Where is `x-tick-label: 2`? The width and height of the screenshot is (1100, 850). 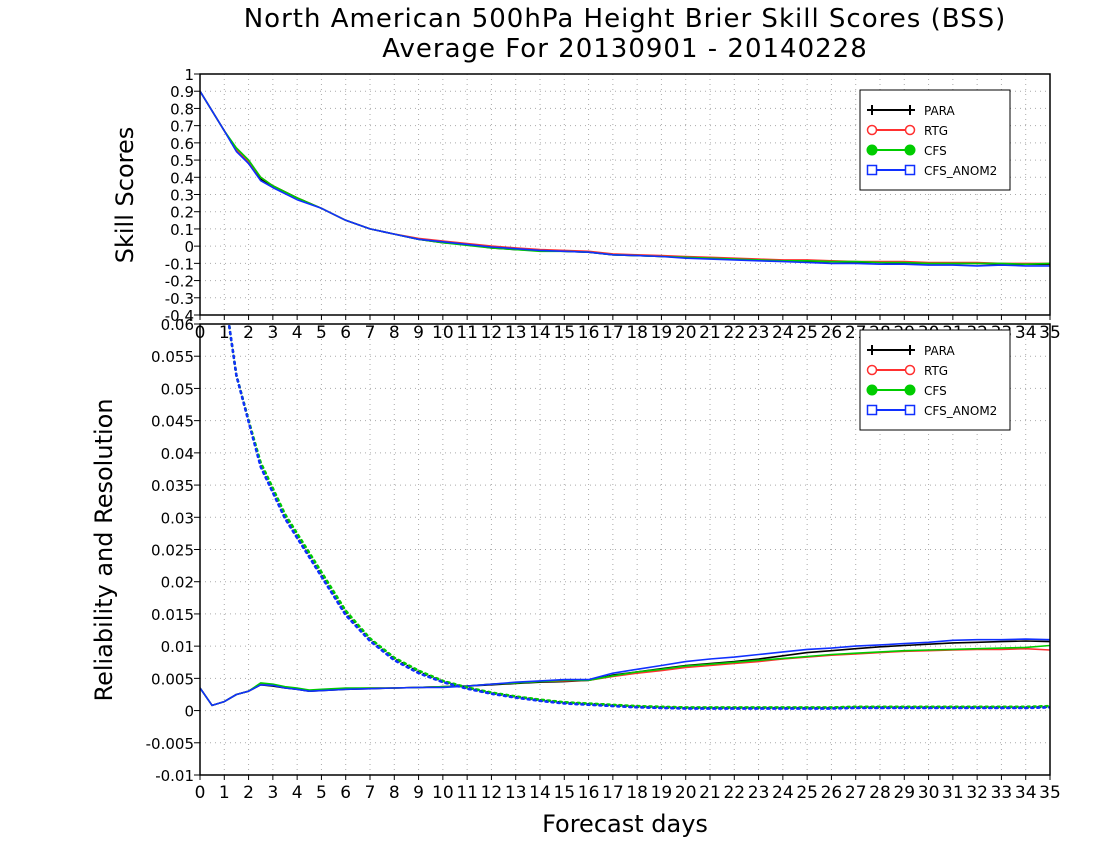
x-tick-label: 2 is located at coordinates (248, 333).